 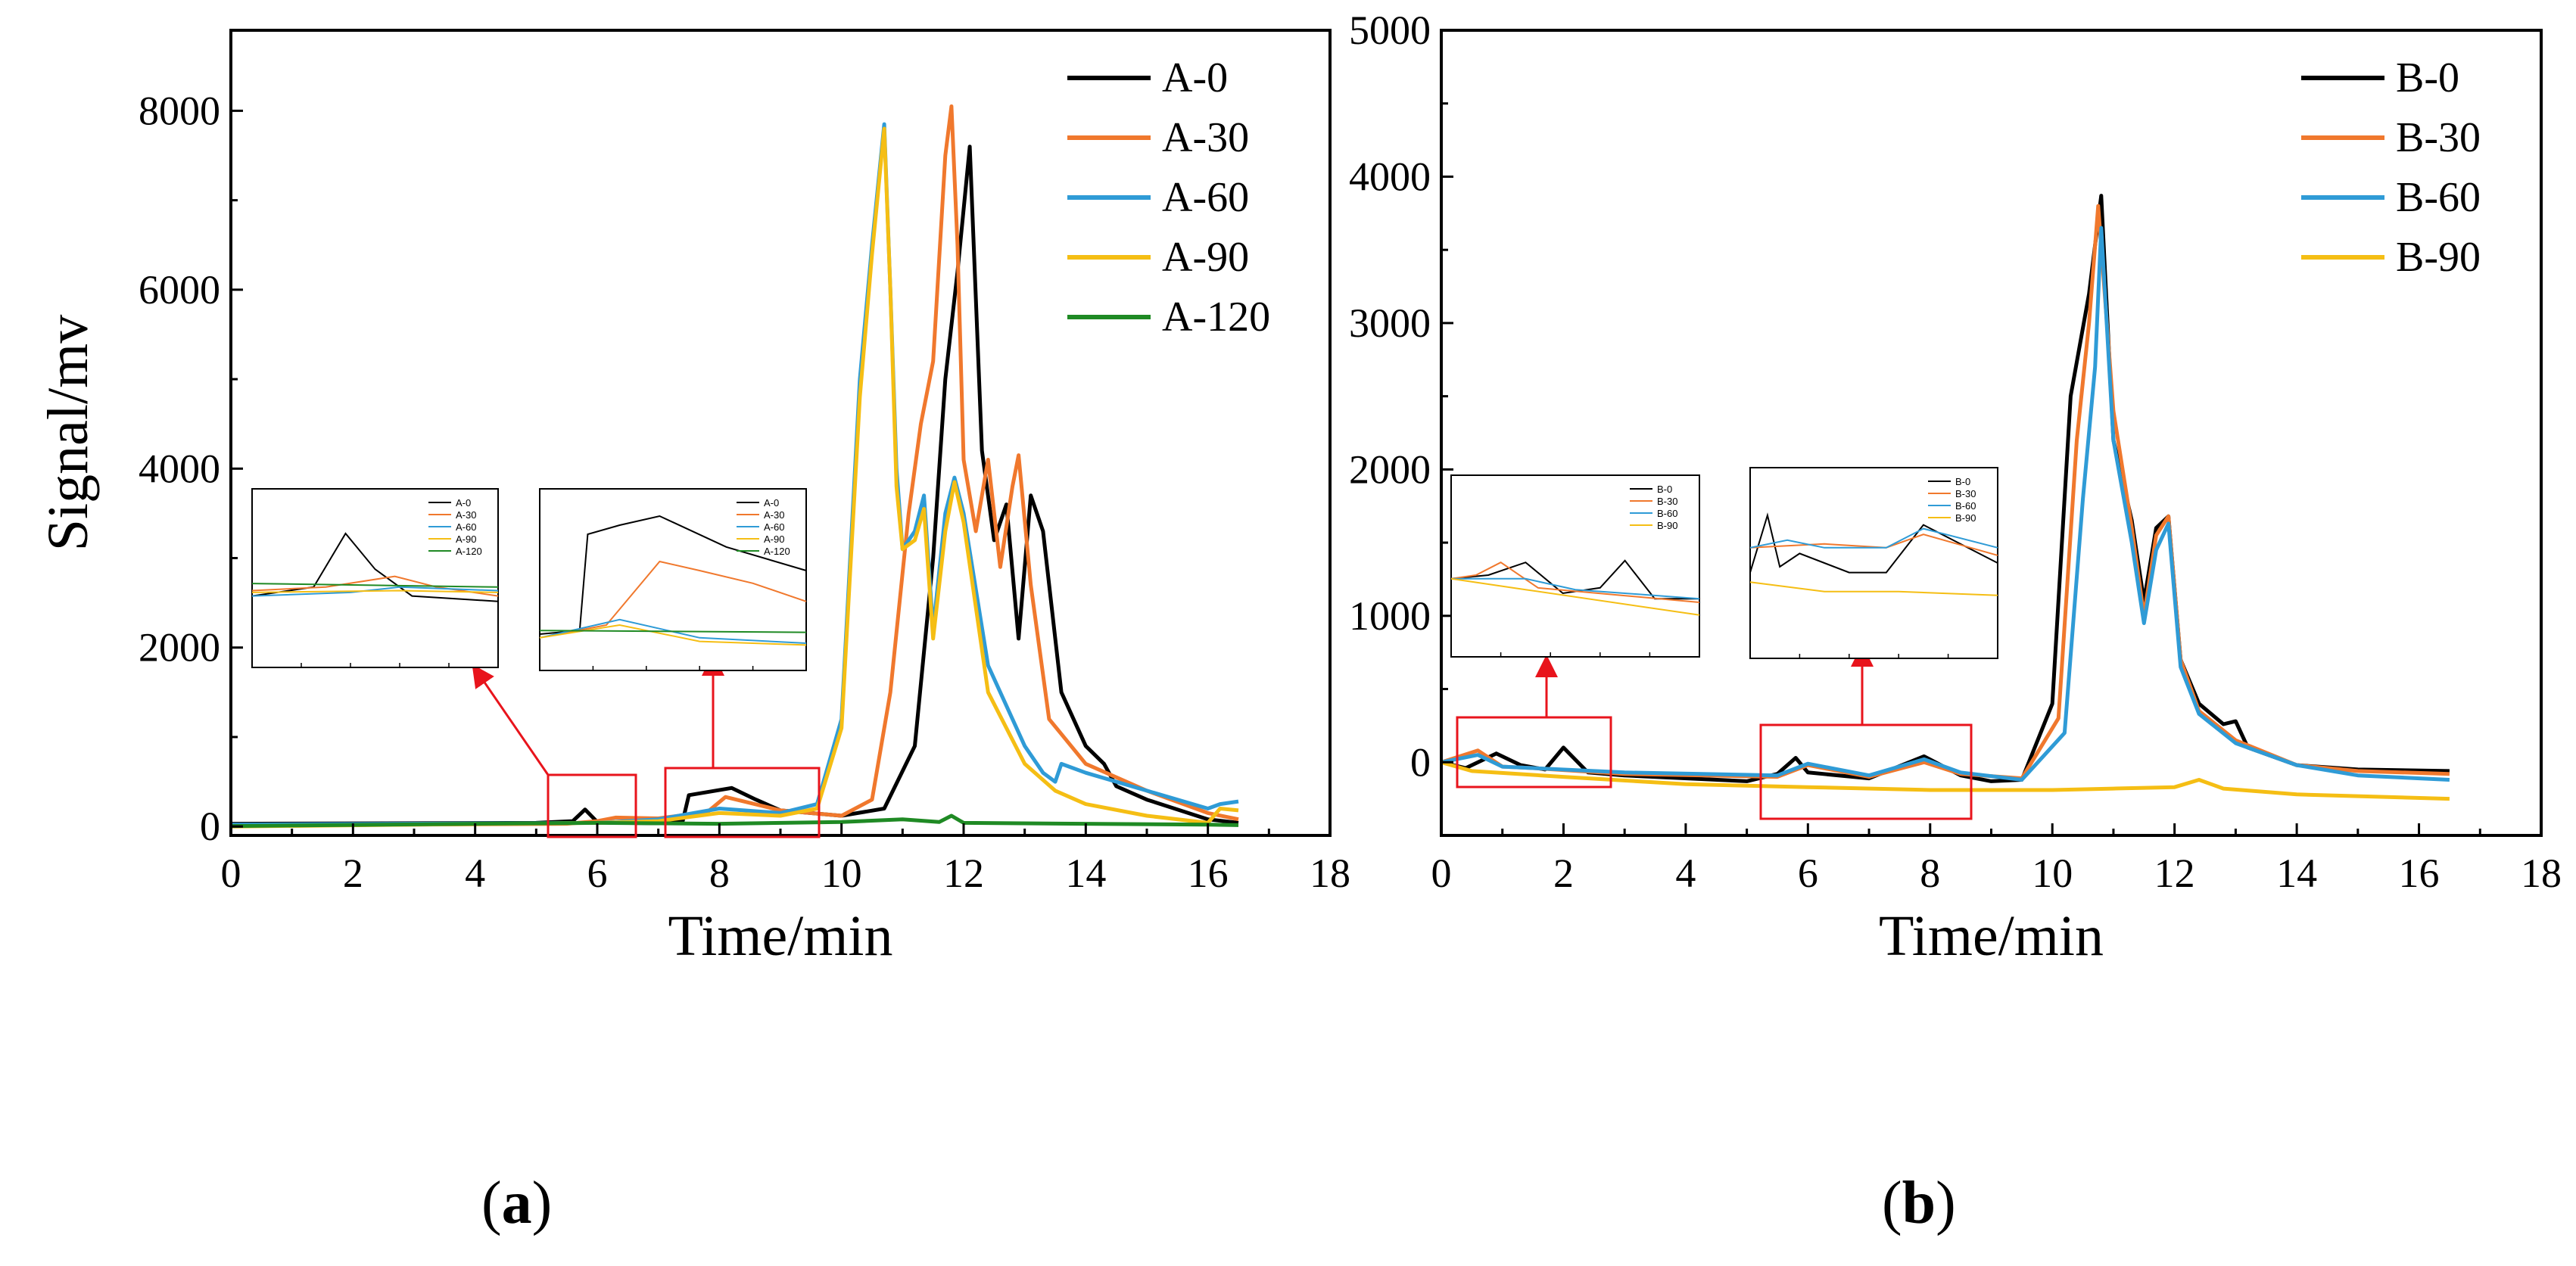 I want to click on panel-label-b-letter: b, so click(x=1919, y=1203).